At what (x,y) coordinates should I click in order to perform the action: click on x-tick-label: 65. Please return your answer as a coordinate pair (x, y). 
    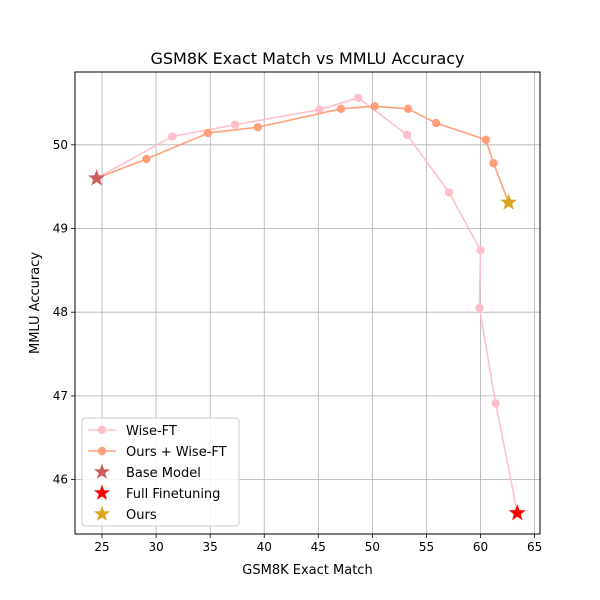
    Looking at the image, I should click on (534, 547).